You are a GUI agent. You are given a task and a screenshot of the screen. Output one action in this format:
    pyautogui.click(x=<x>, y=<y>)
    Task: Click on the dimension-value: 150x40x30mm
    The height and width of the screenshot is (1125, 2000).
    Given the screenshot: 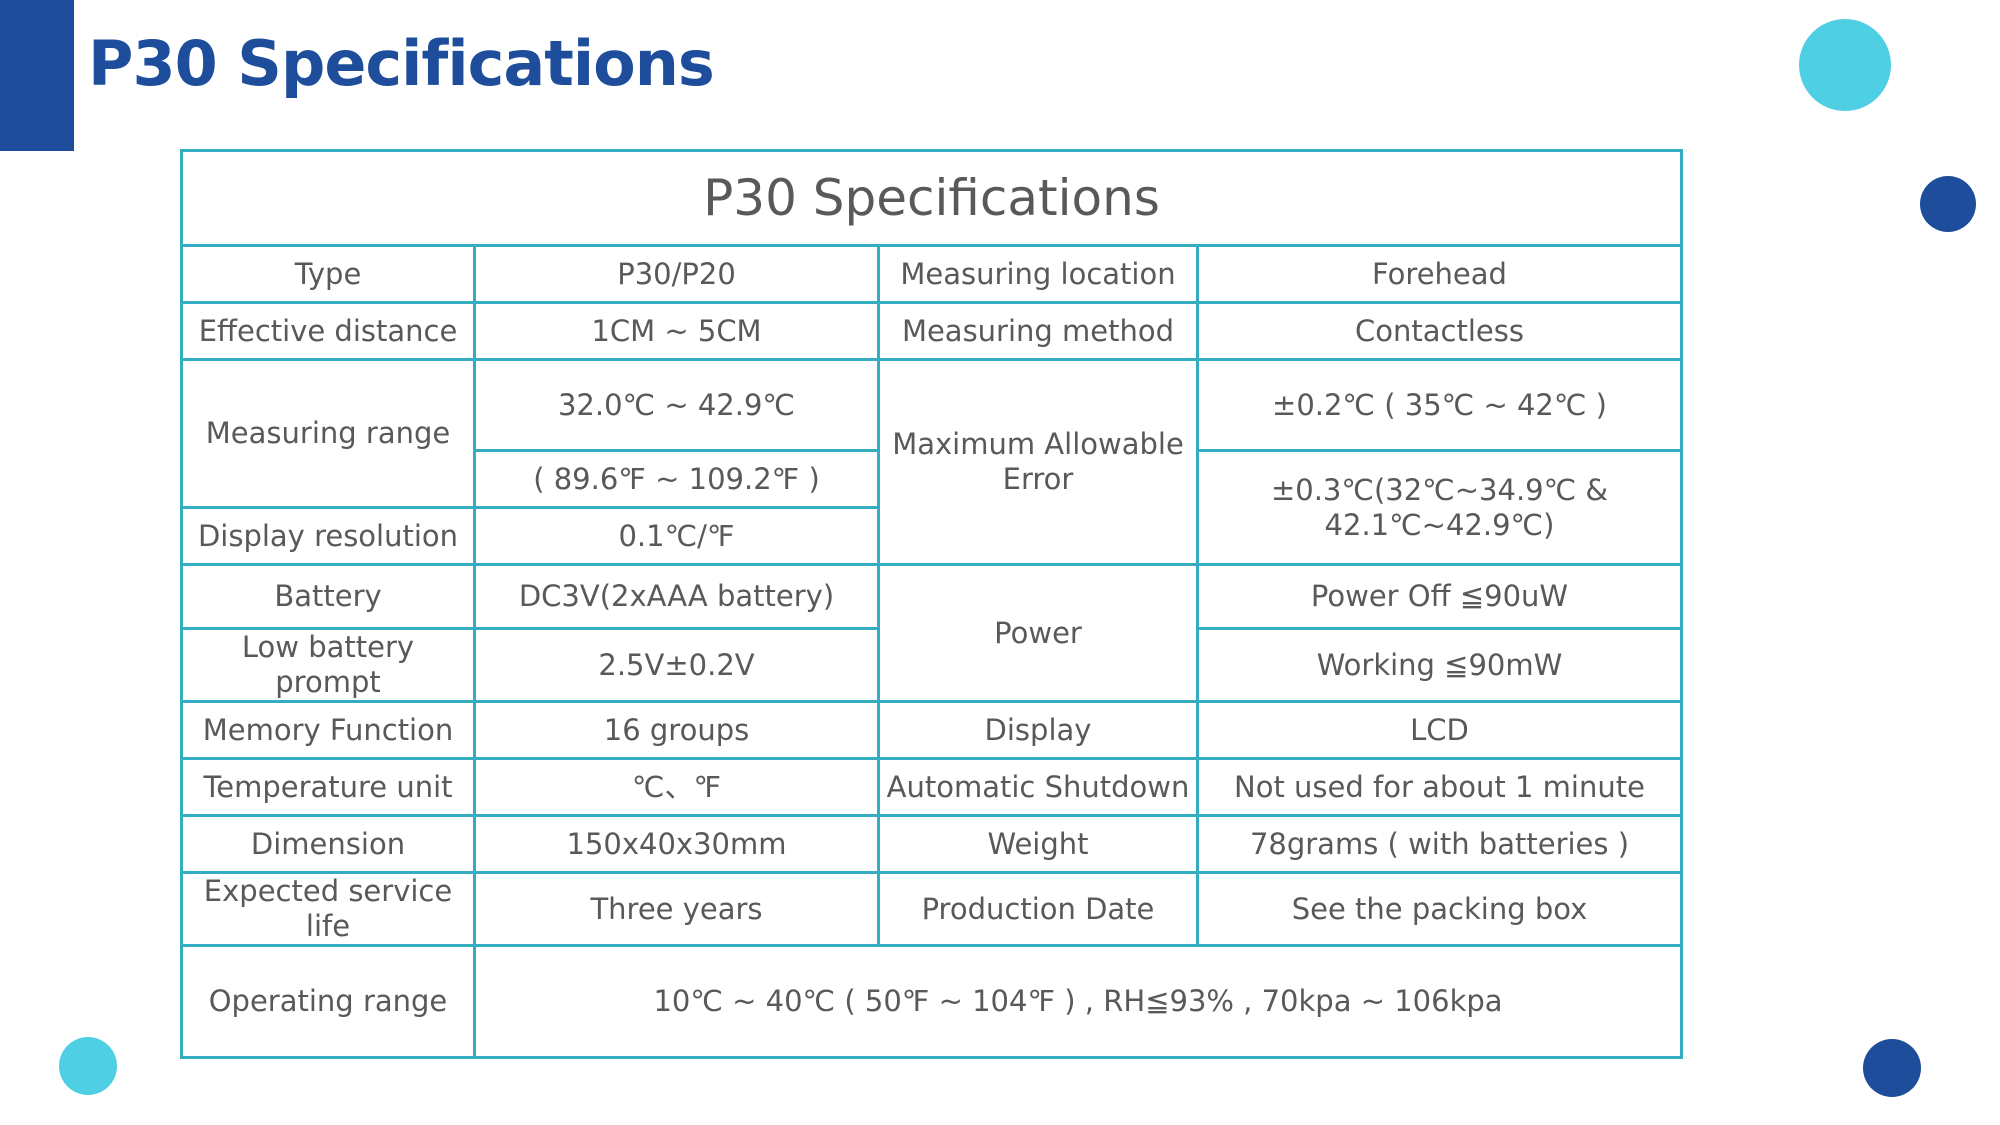 What is the action you would take?
    pyautogui.click(x=676, y=844)
    